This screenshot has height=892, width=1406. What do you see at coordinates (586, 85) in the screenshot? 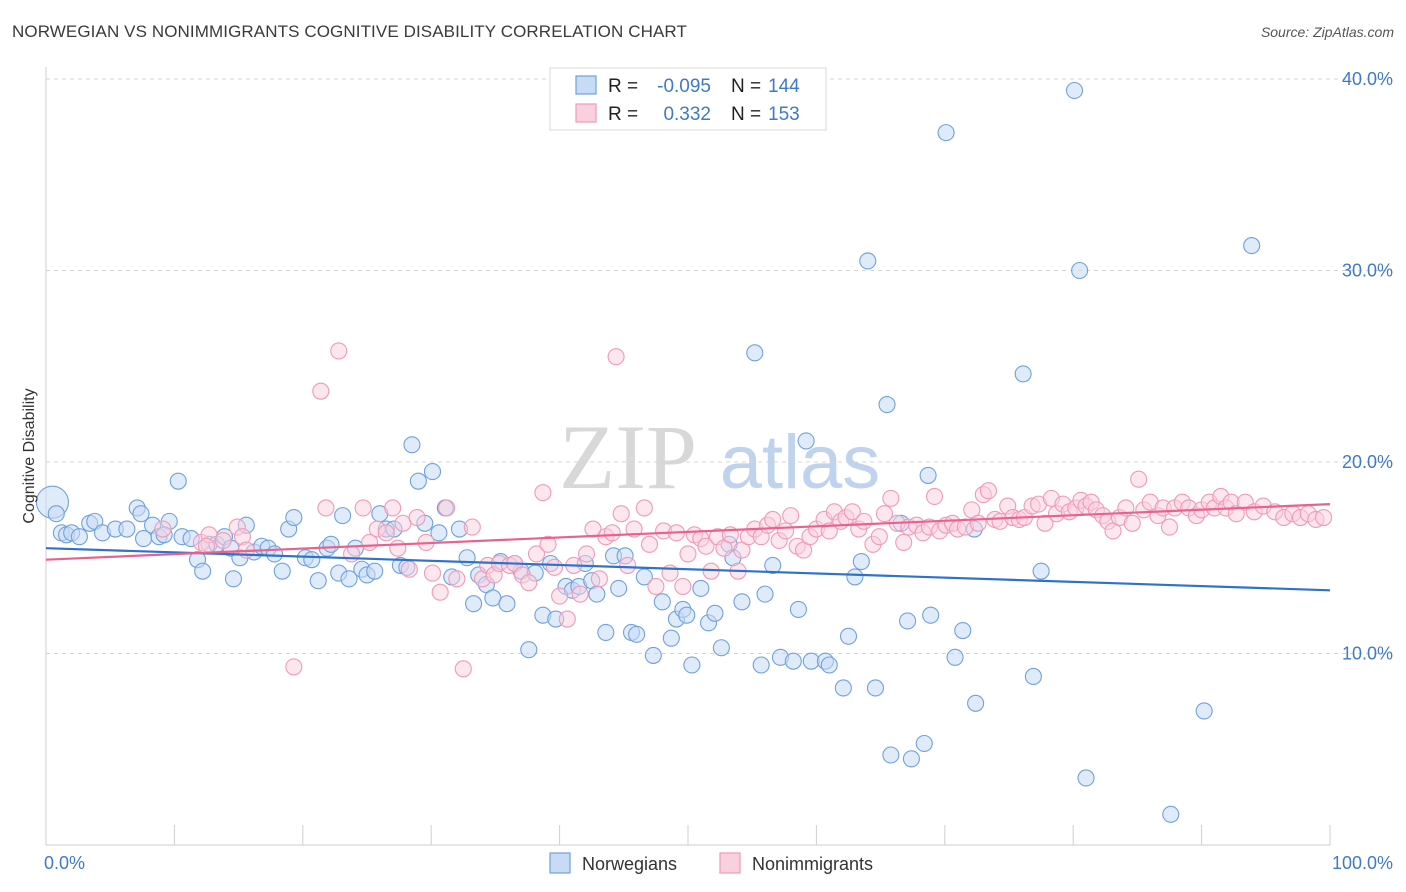
I see `legend-swatch-norwegians` at bounding box center [586, 85].